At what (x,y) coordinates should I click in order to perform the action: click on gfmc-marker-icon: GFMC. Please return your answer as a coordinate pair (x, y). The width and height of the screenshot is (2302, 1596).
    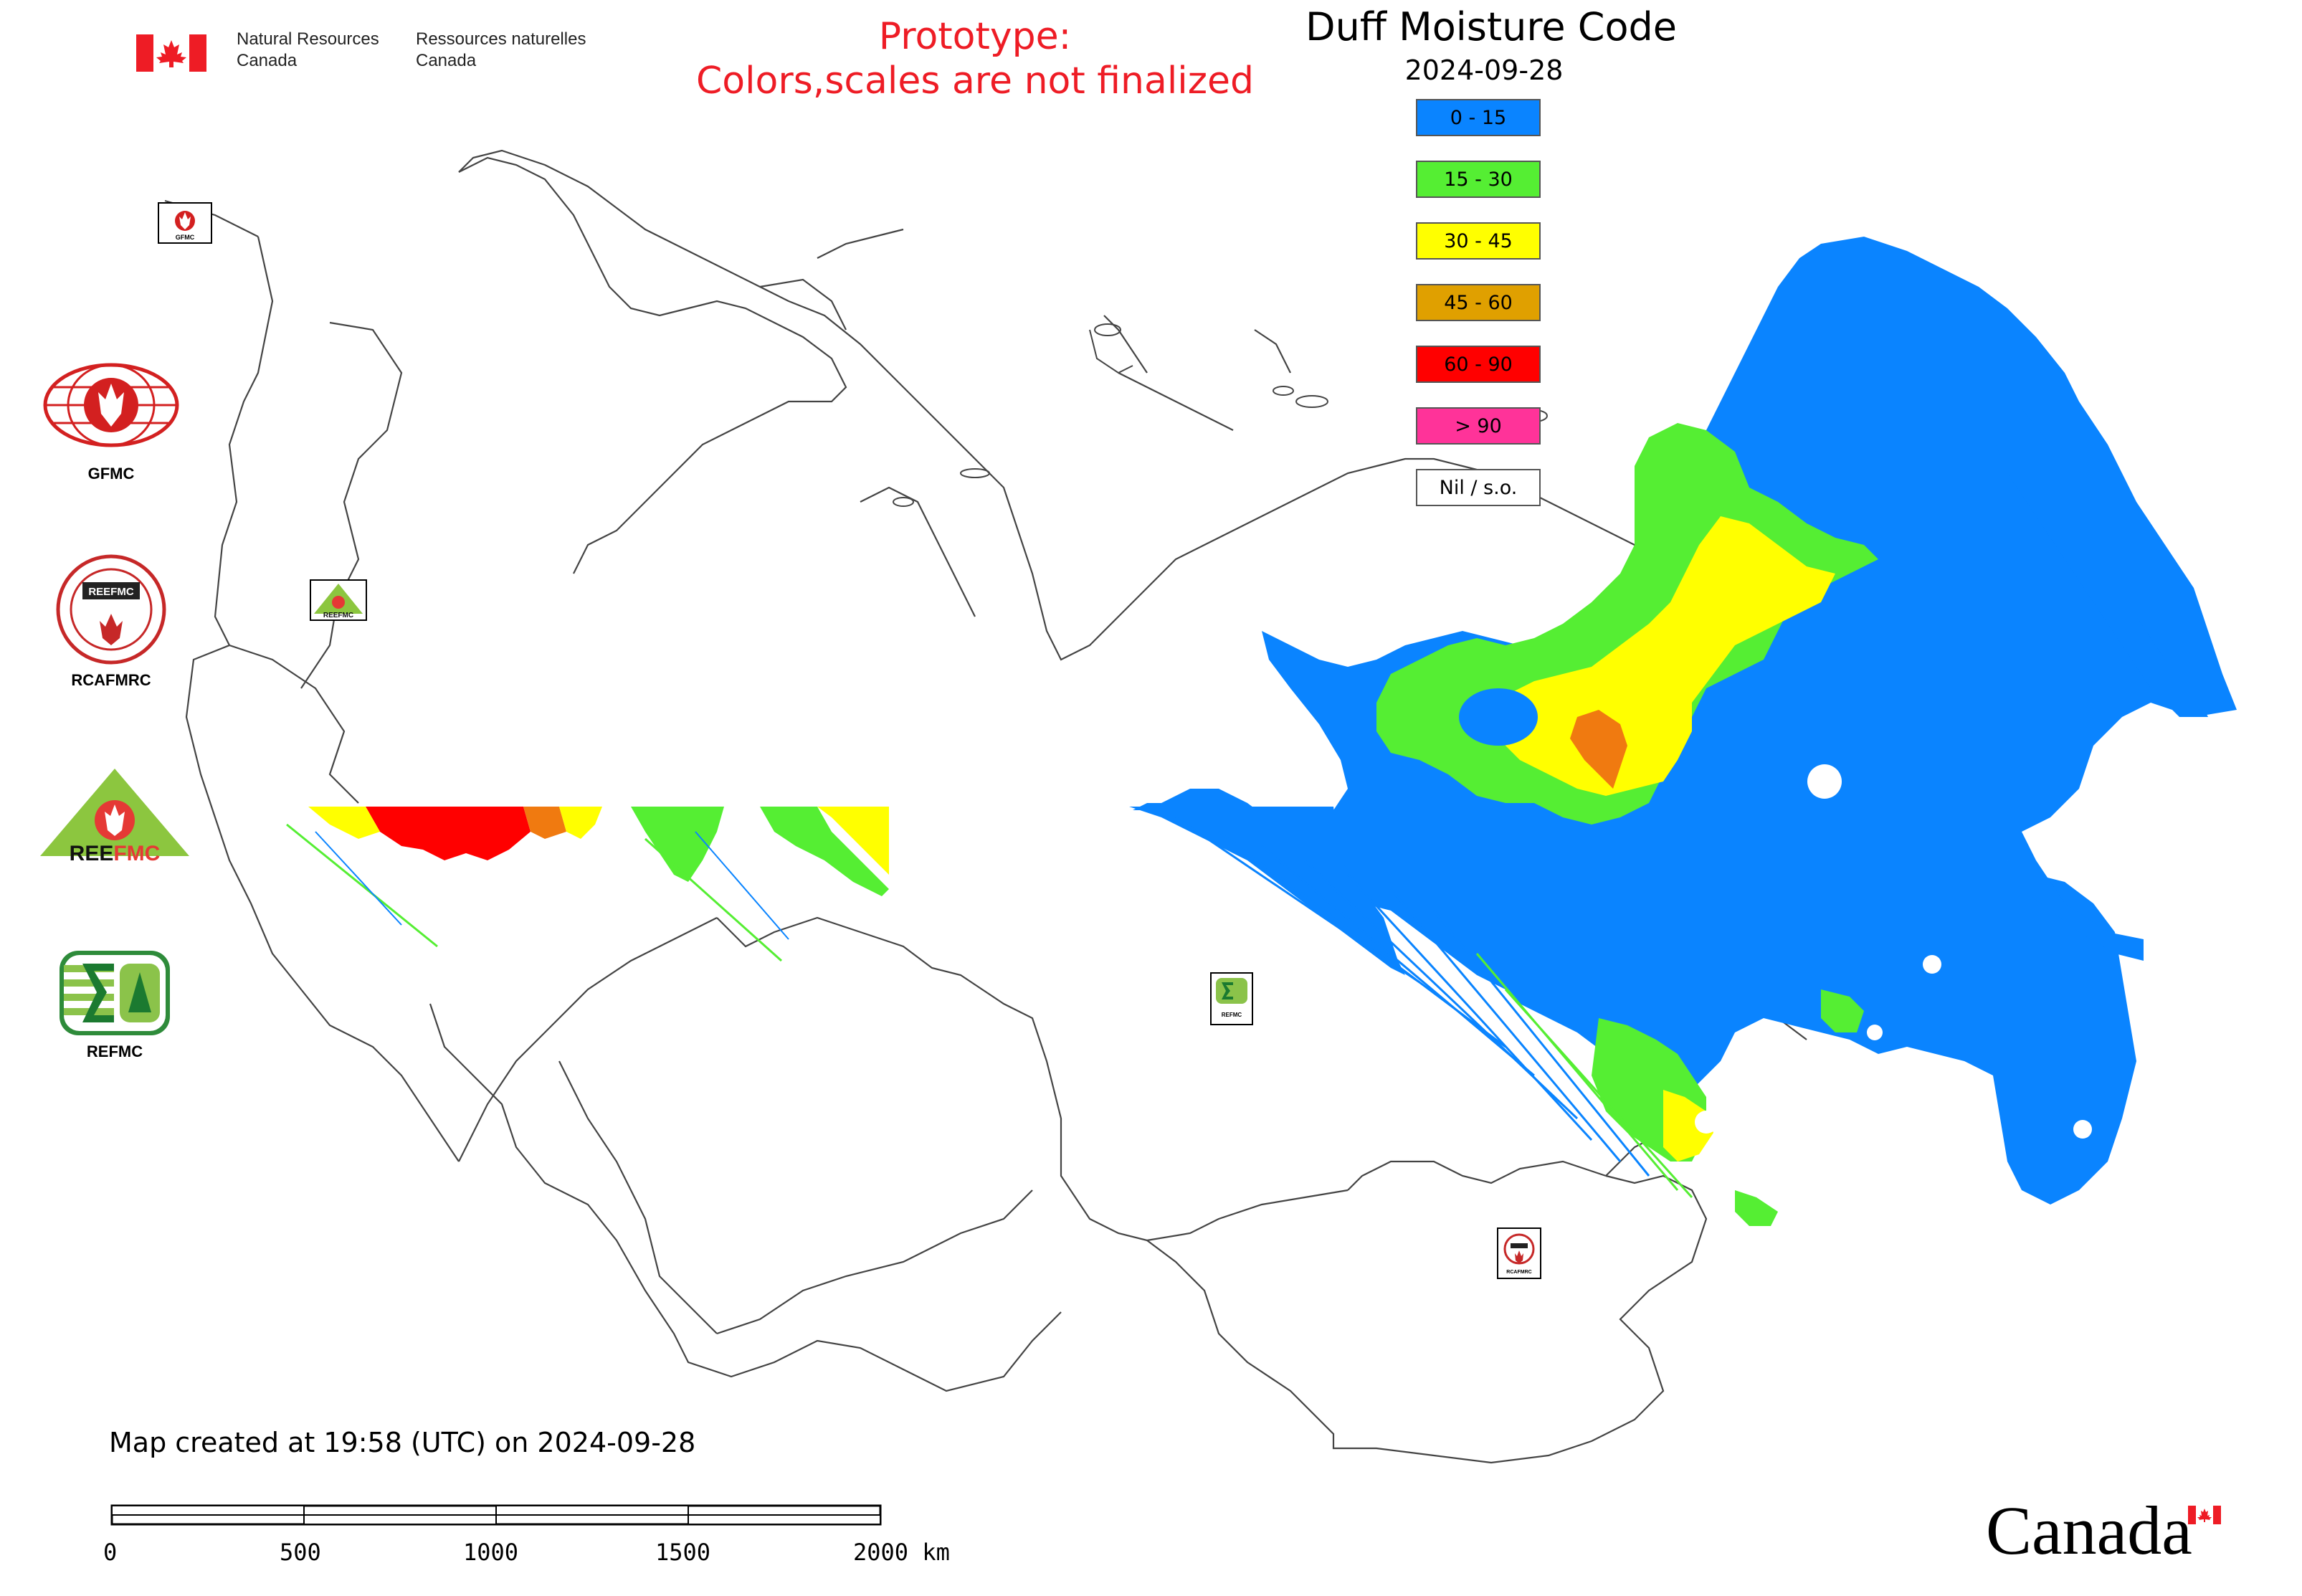
    Looking at the image, I should click on (185, 226).